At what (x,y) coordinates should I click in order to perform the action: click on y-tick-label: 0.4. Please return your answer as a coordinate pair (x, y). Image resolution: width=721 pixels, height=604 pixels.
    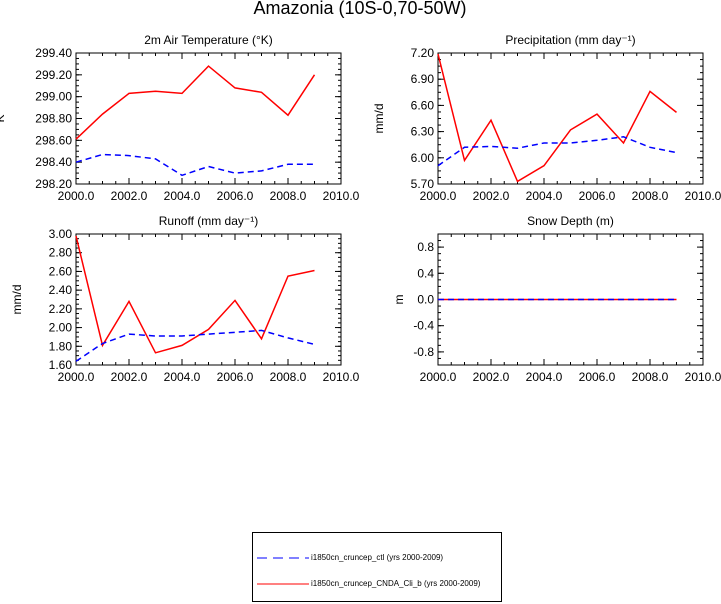
    Looking at the image, I should click on (425, 273).